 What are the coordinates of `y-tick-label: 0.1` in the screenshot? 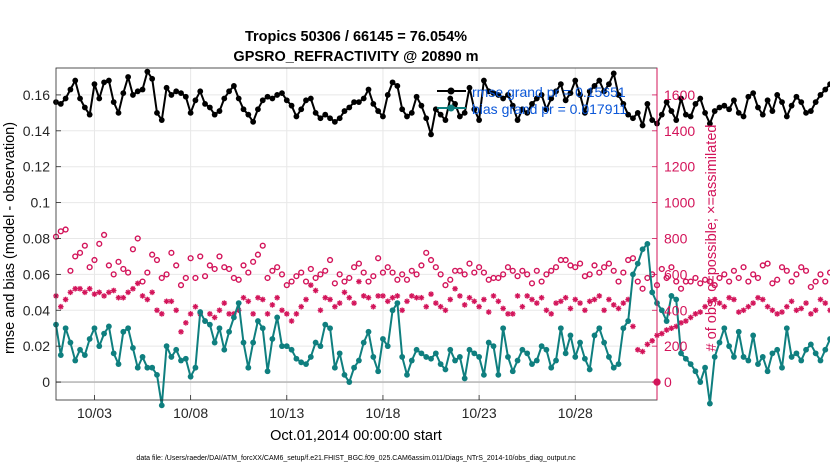 It's located at (41, 203).